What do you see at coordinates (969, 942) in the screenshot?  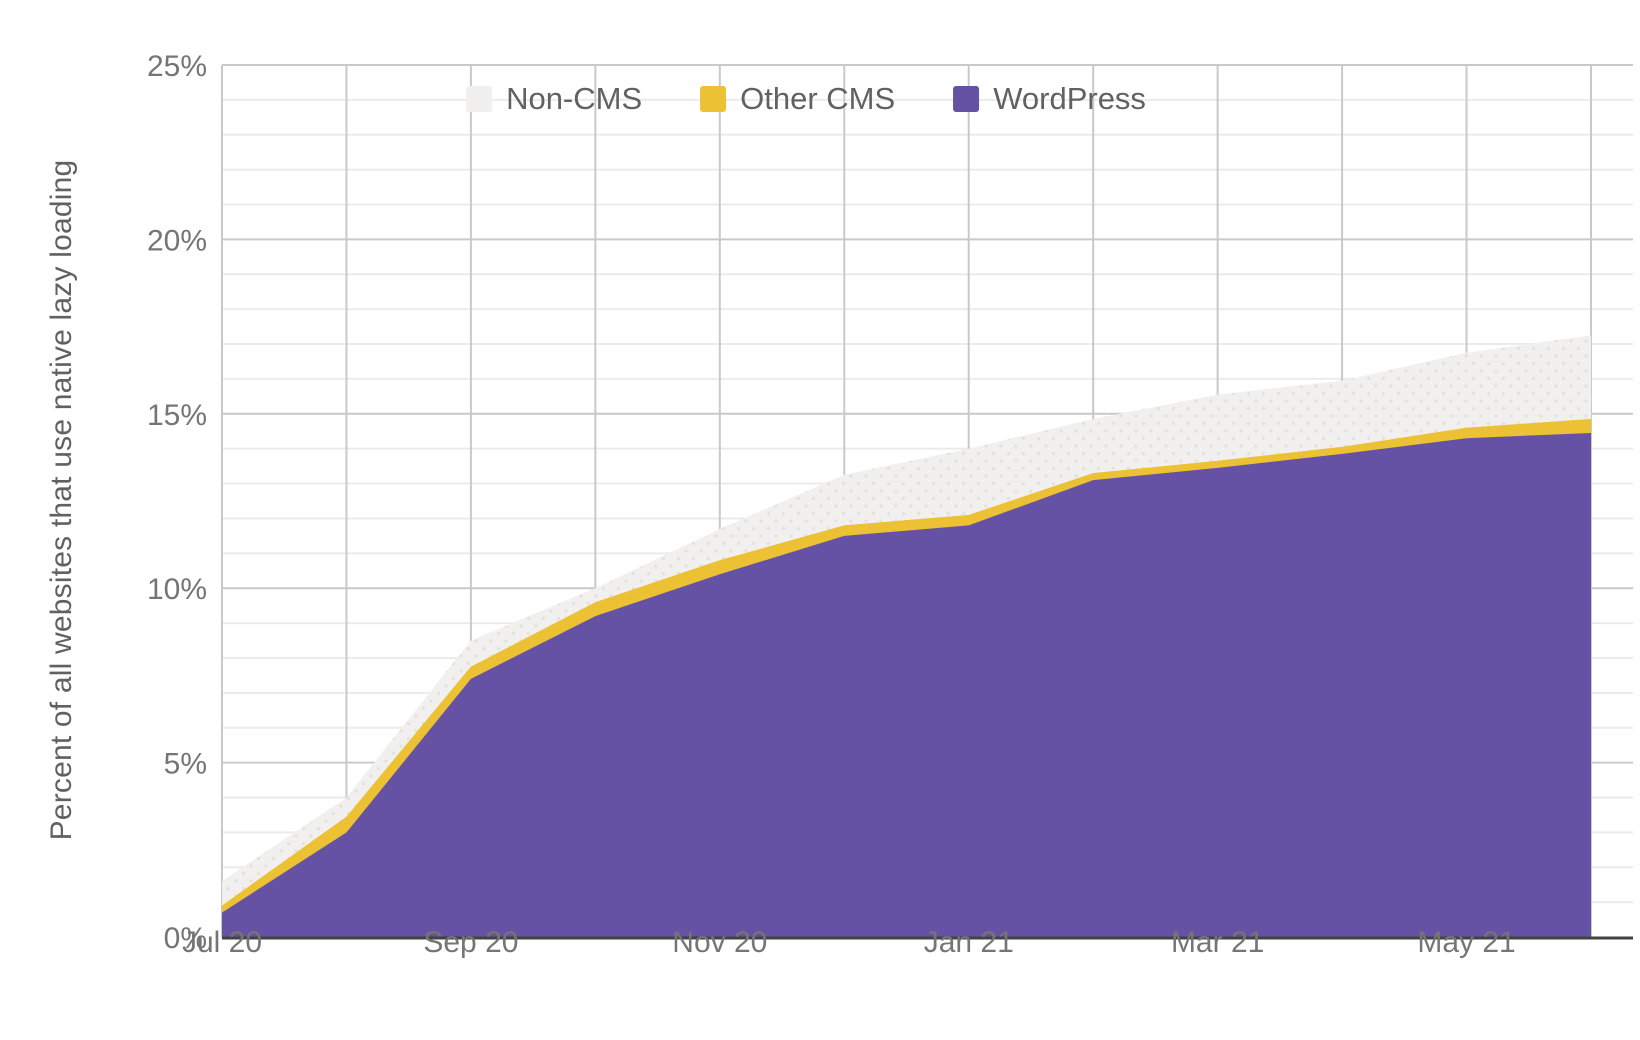 I see `x-tick-label: Jan 21` at bounding box center [969, 942].